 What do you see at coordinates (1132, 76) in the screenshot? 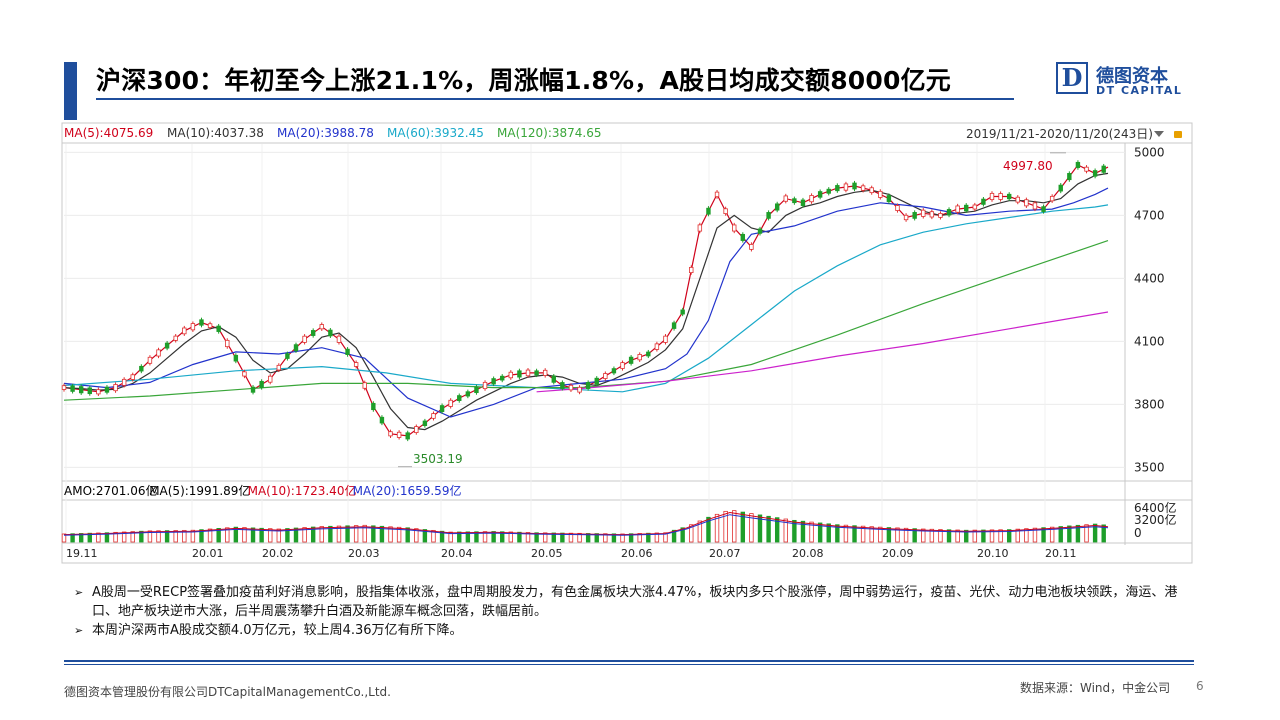
I see `logo-name-cn: 德图资本` at bounding box center [1132, 76].